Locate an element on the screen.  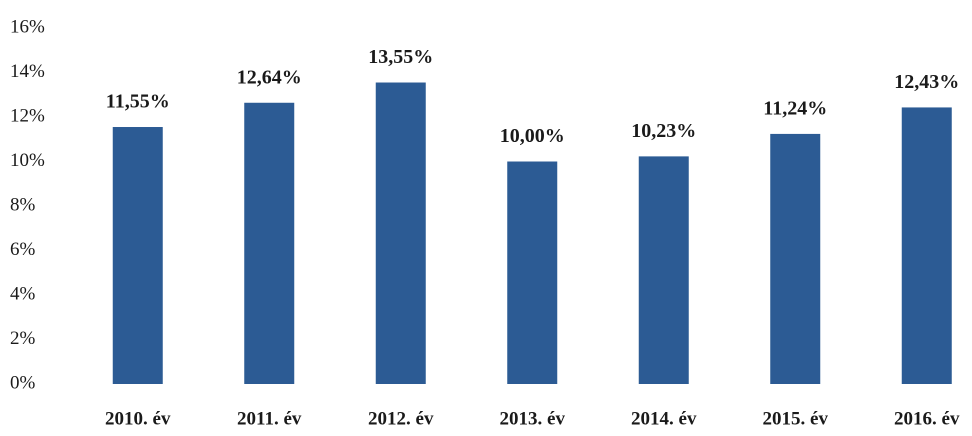
x-tick-label: 2013. év is located at coordinates (533, 418).